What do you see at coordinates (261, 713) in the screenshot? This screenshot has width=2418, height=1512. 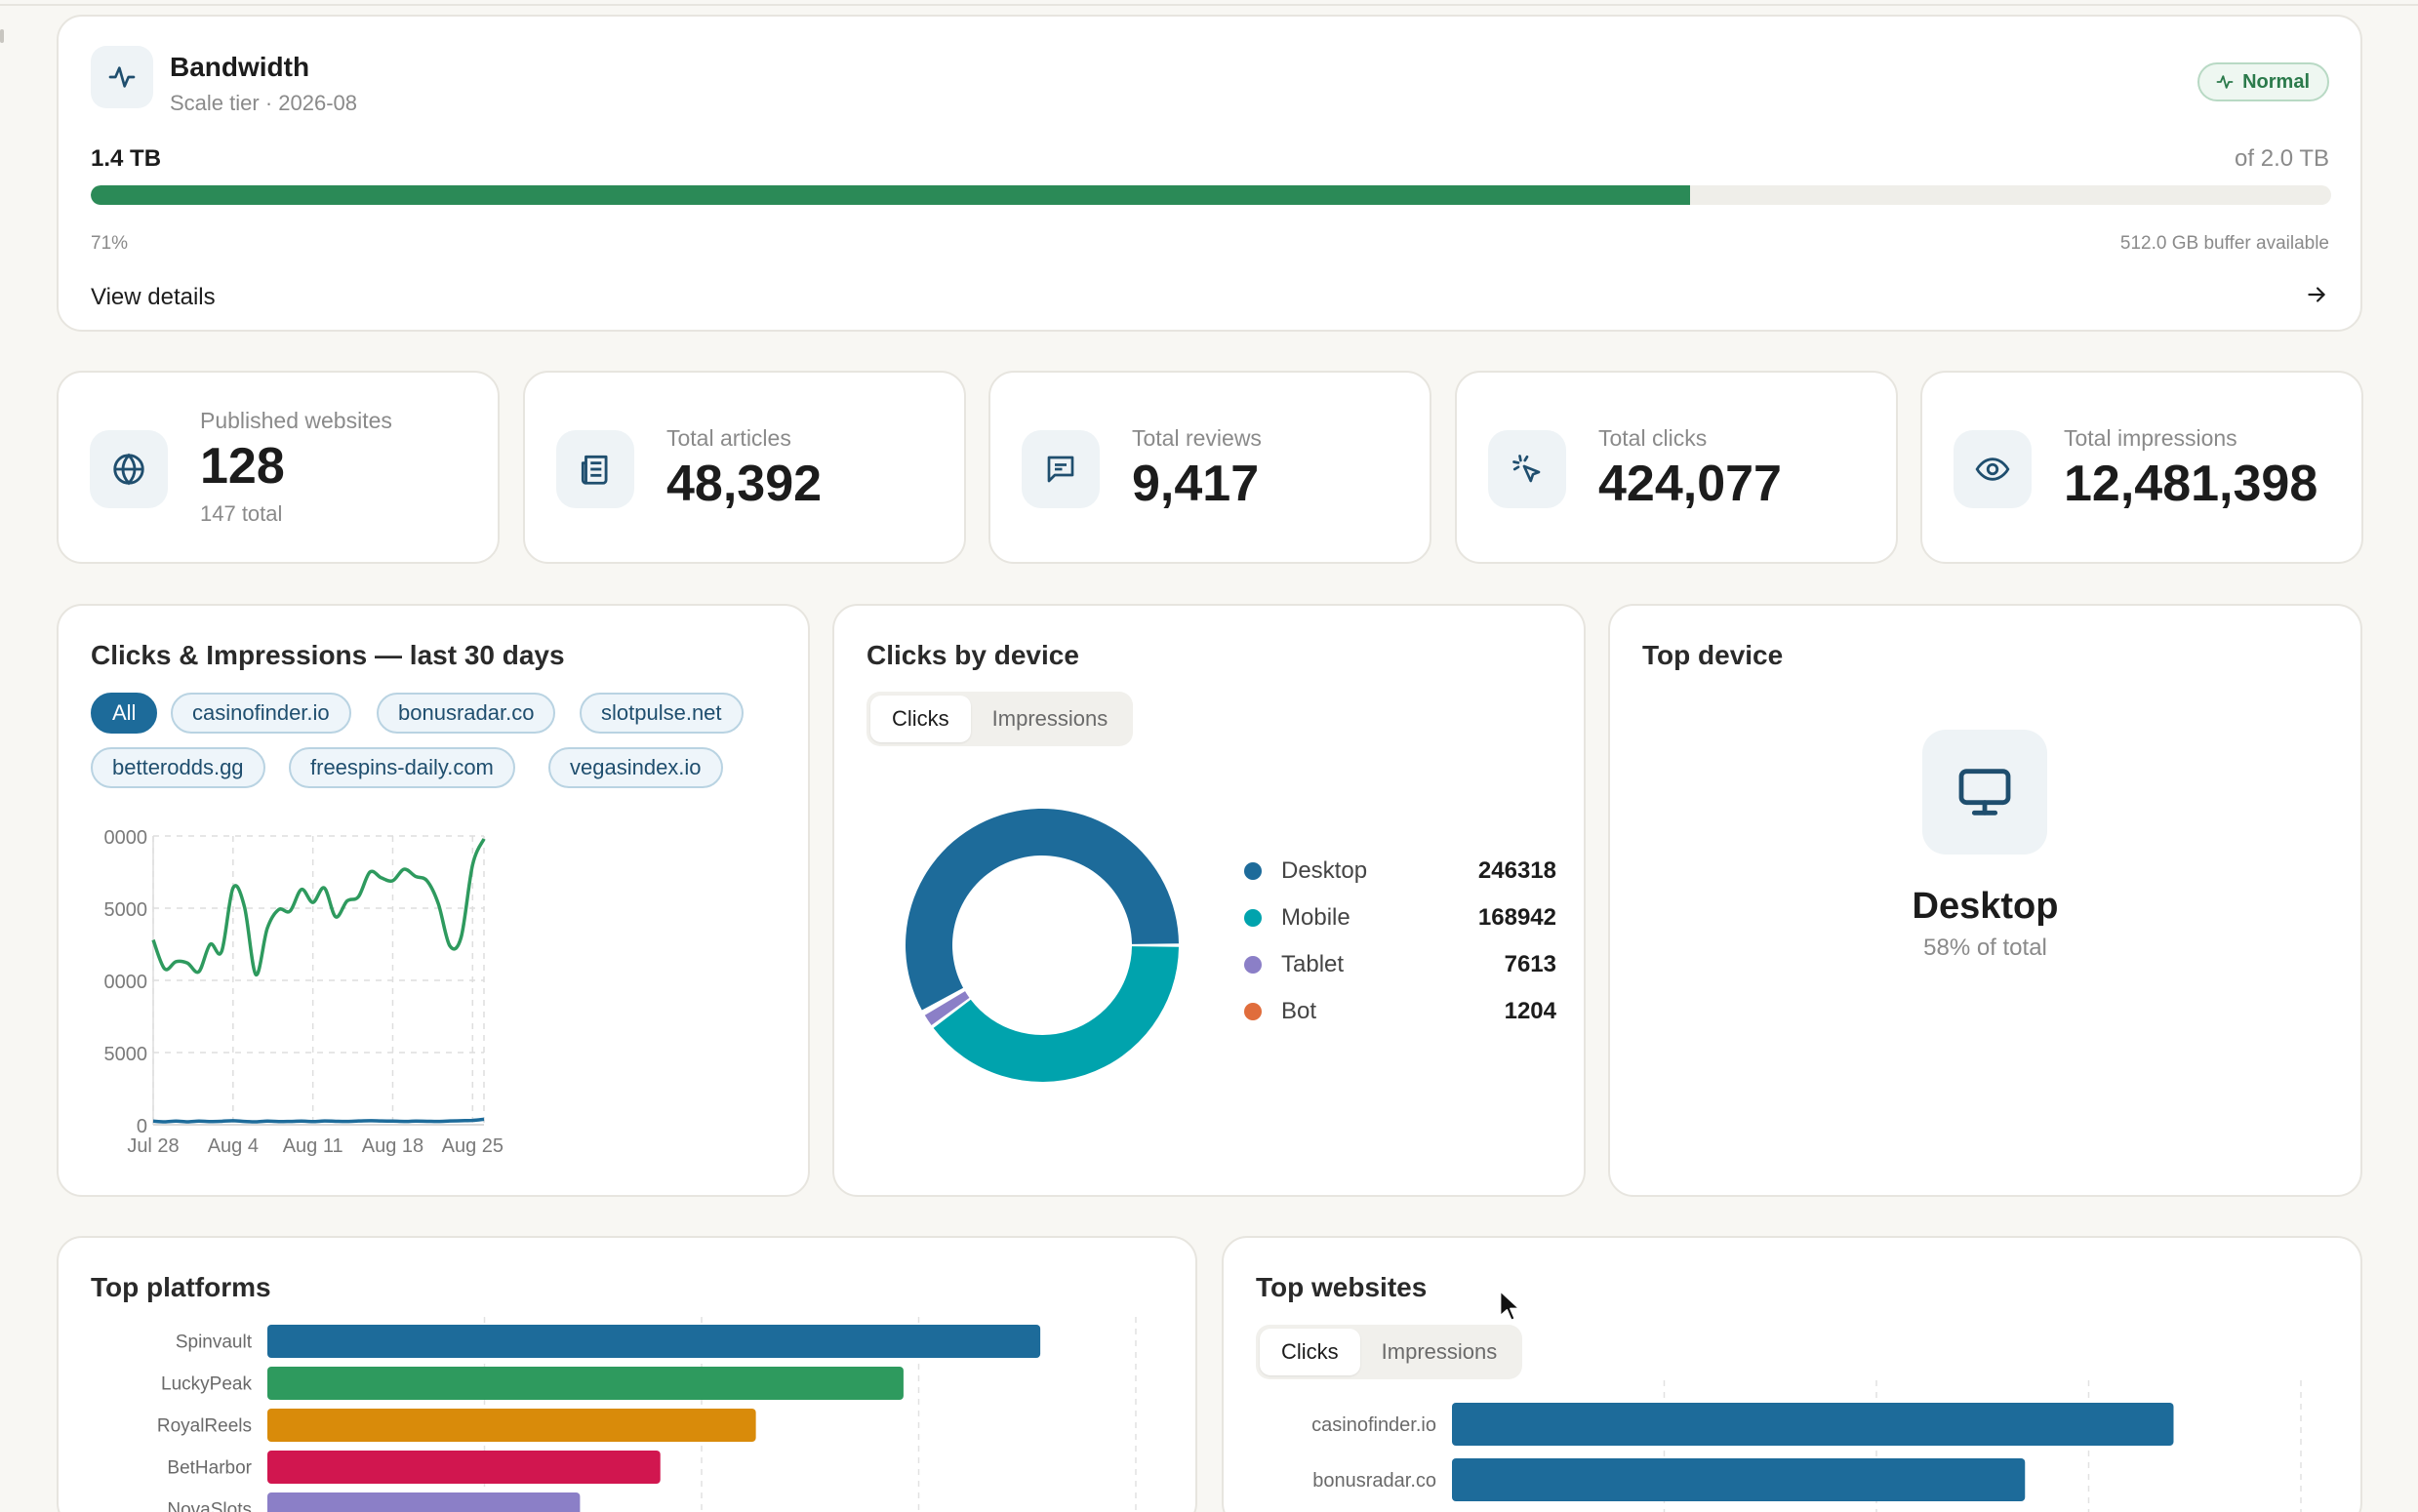 I see `filter-chip-casinofinder: casinofinder.io` at bounding box center [261, 713].